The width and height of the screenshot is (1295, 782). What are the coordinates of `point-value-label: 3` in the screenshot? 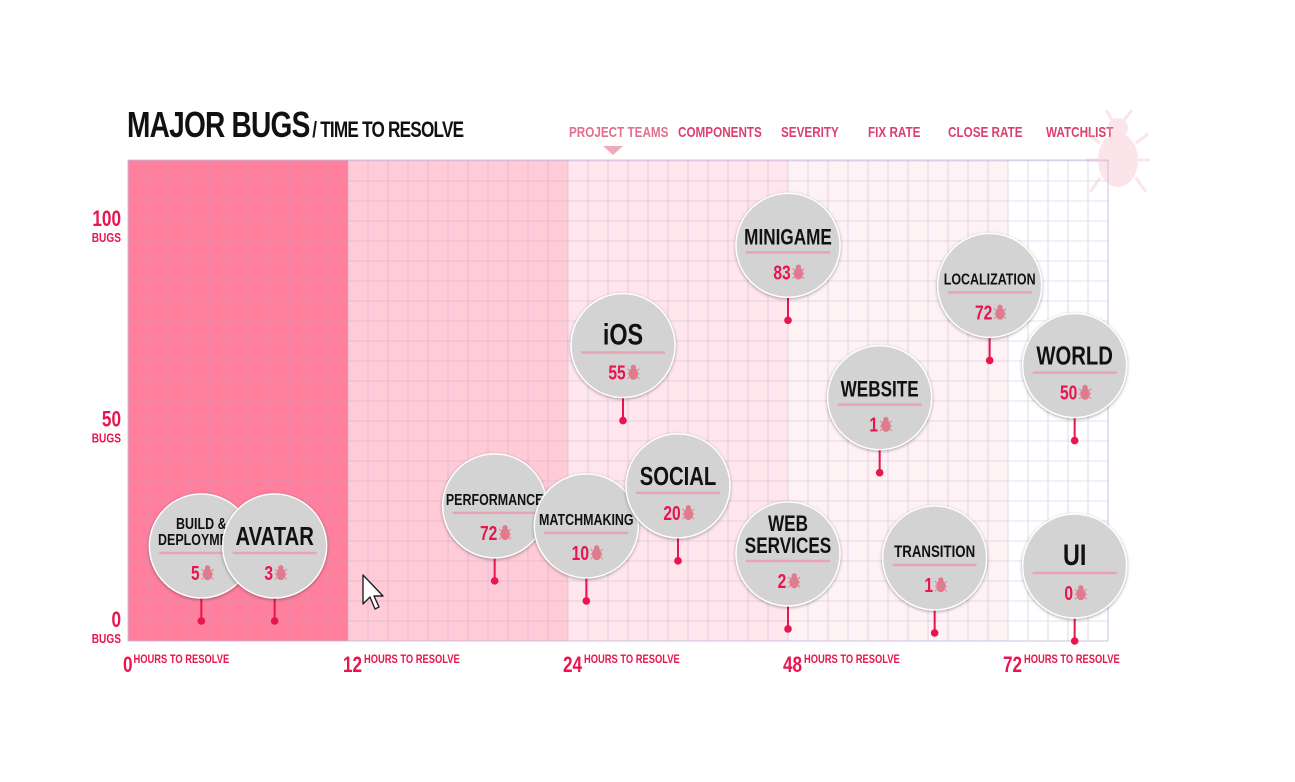 It's located at (268, 573).